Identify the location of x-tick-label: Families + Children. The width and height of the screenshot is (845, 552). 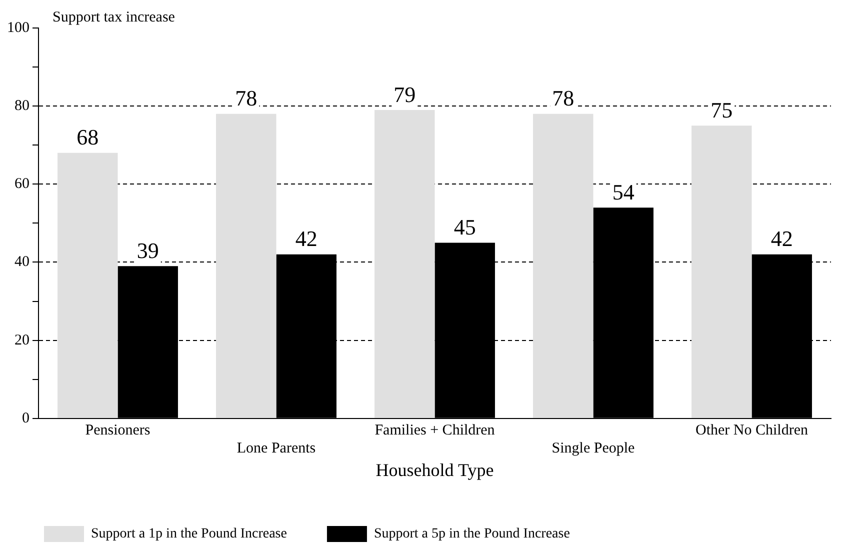
(435, 430).